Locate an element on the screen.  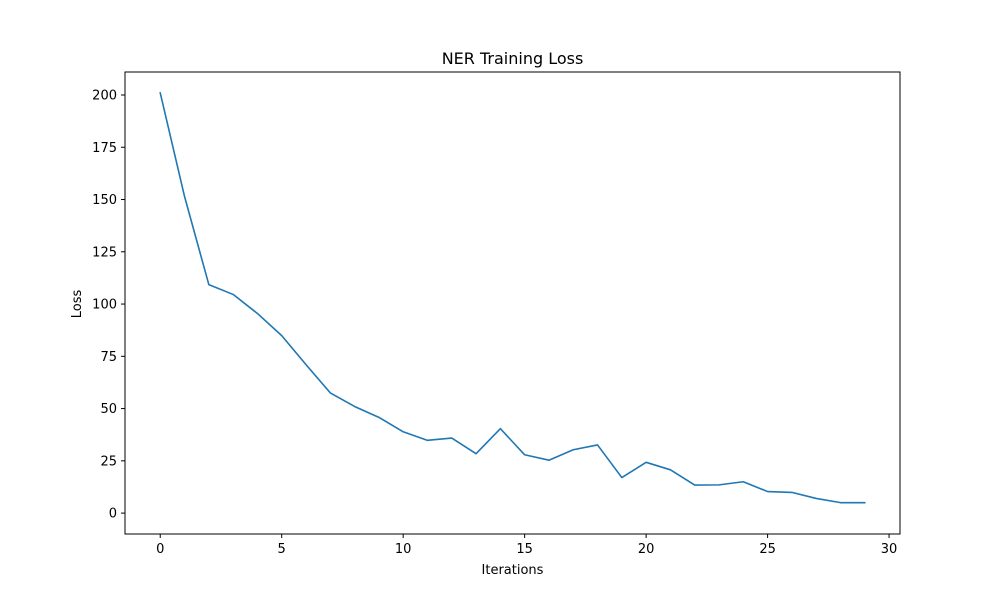
x-tick-label: 5 is located at coordinates (282, 549).